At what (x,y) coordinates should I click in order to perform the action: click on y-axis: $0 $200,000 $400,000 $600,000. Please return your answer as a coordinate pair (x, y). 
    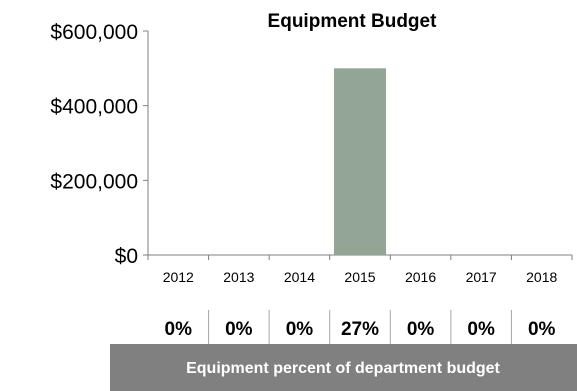
    Looking at the image, I should click on (99, 144).